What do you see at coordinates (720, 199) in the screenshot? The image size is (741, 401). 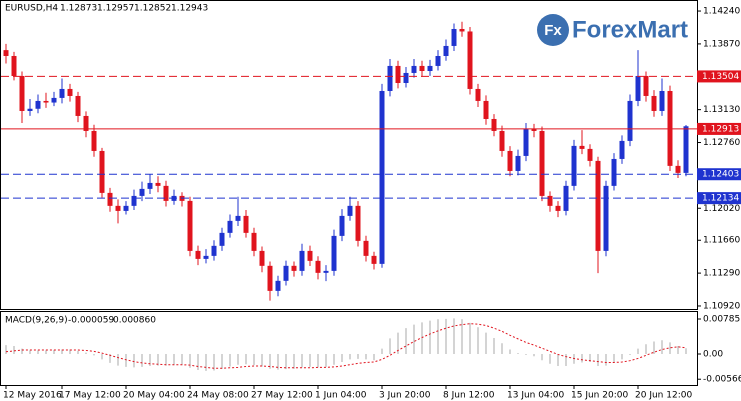 I see `level-label: 1.12134` at bounding box center [720, 199].